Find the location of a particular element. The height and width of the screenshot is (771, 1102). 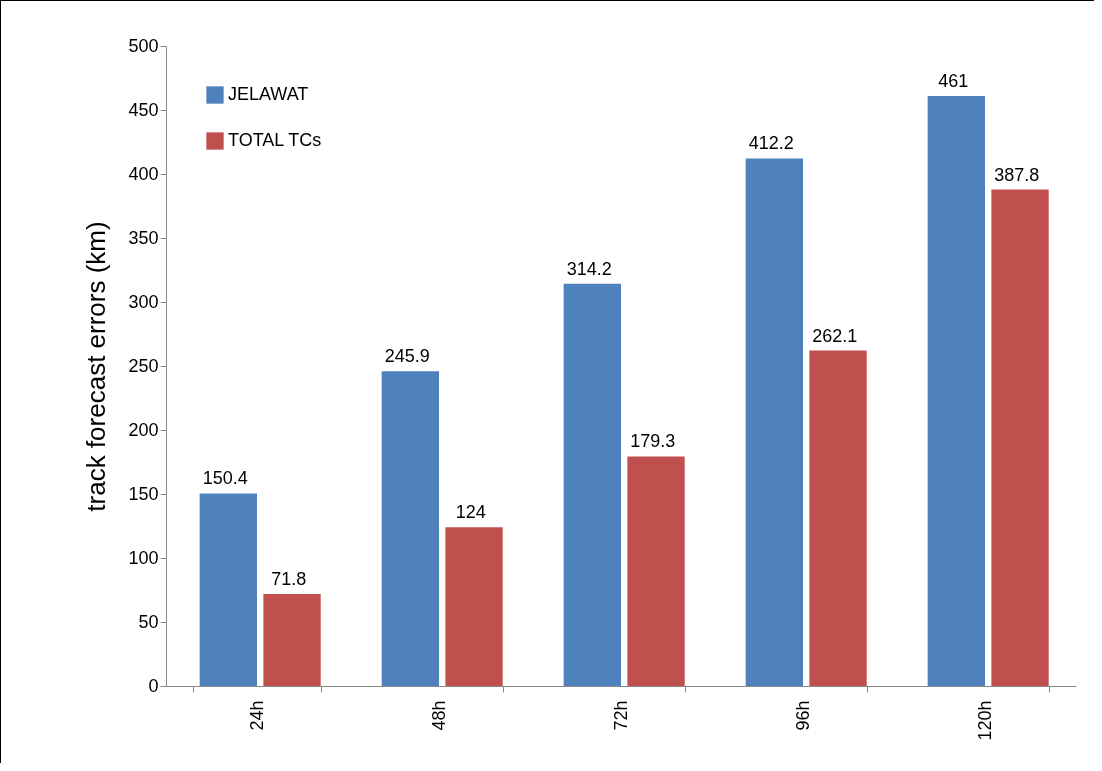

data-label: 314.2 is located at coordinates (589, 268).